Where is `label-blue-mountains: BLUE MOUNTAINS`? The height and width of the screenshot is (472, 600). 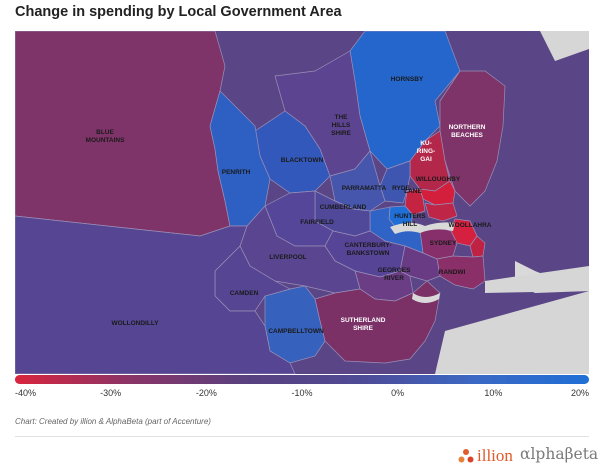
label-blue-mountains: BLUE MOUNTAINS is located at coordinates (106, 136).